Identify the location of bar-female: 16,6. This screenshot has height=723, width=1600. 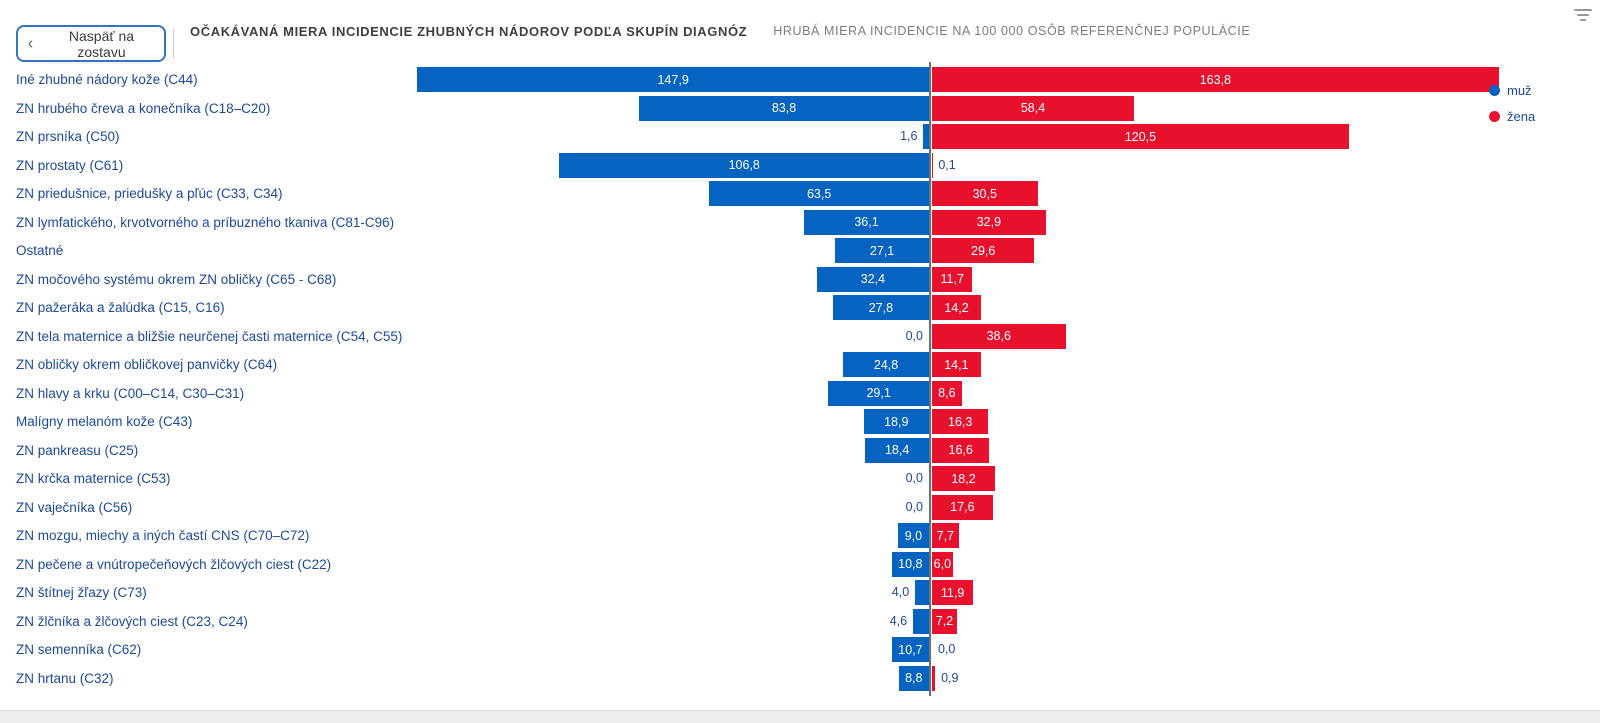
(961, 450).